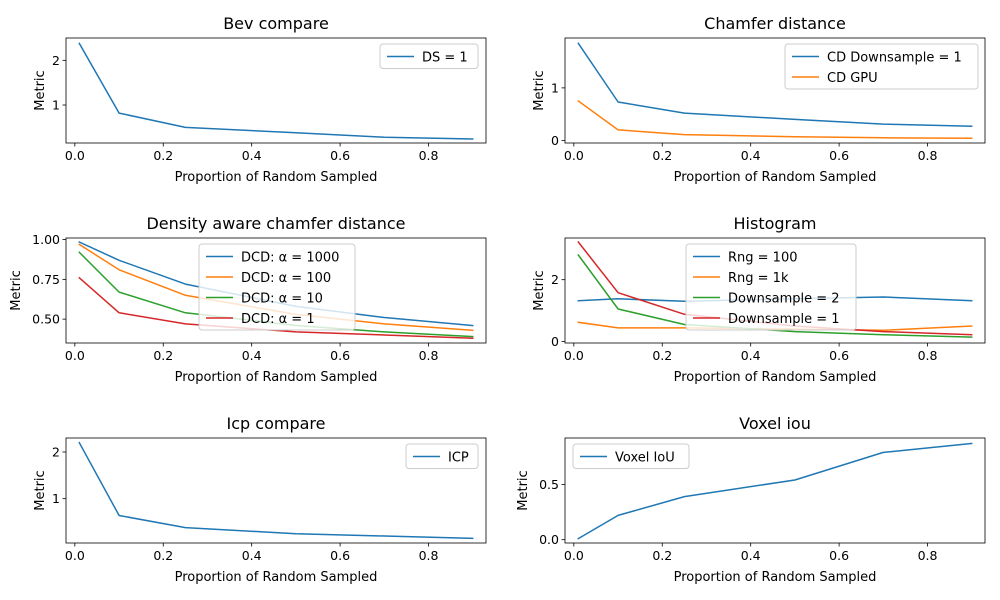 Image resolution: width=1000 pixels, height=600 pixels. What do you see at coordinates (775, 23) in the screenshot?
I see `chart-title: Chamfer distance` at bounding box center [775, 23].